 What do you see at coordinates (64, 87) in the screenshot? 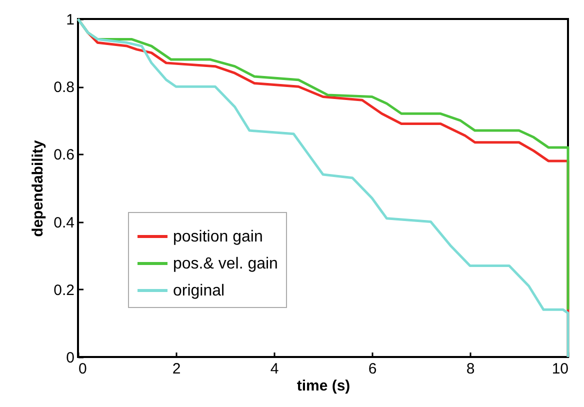
I see `y-tick-label: 0.8` at bounding box center [64, 87].